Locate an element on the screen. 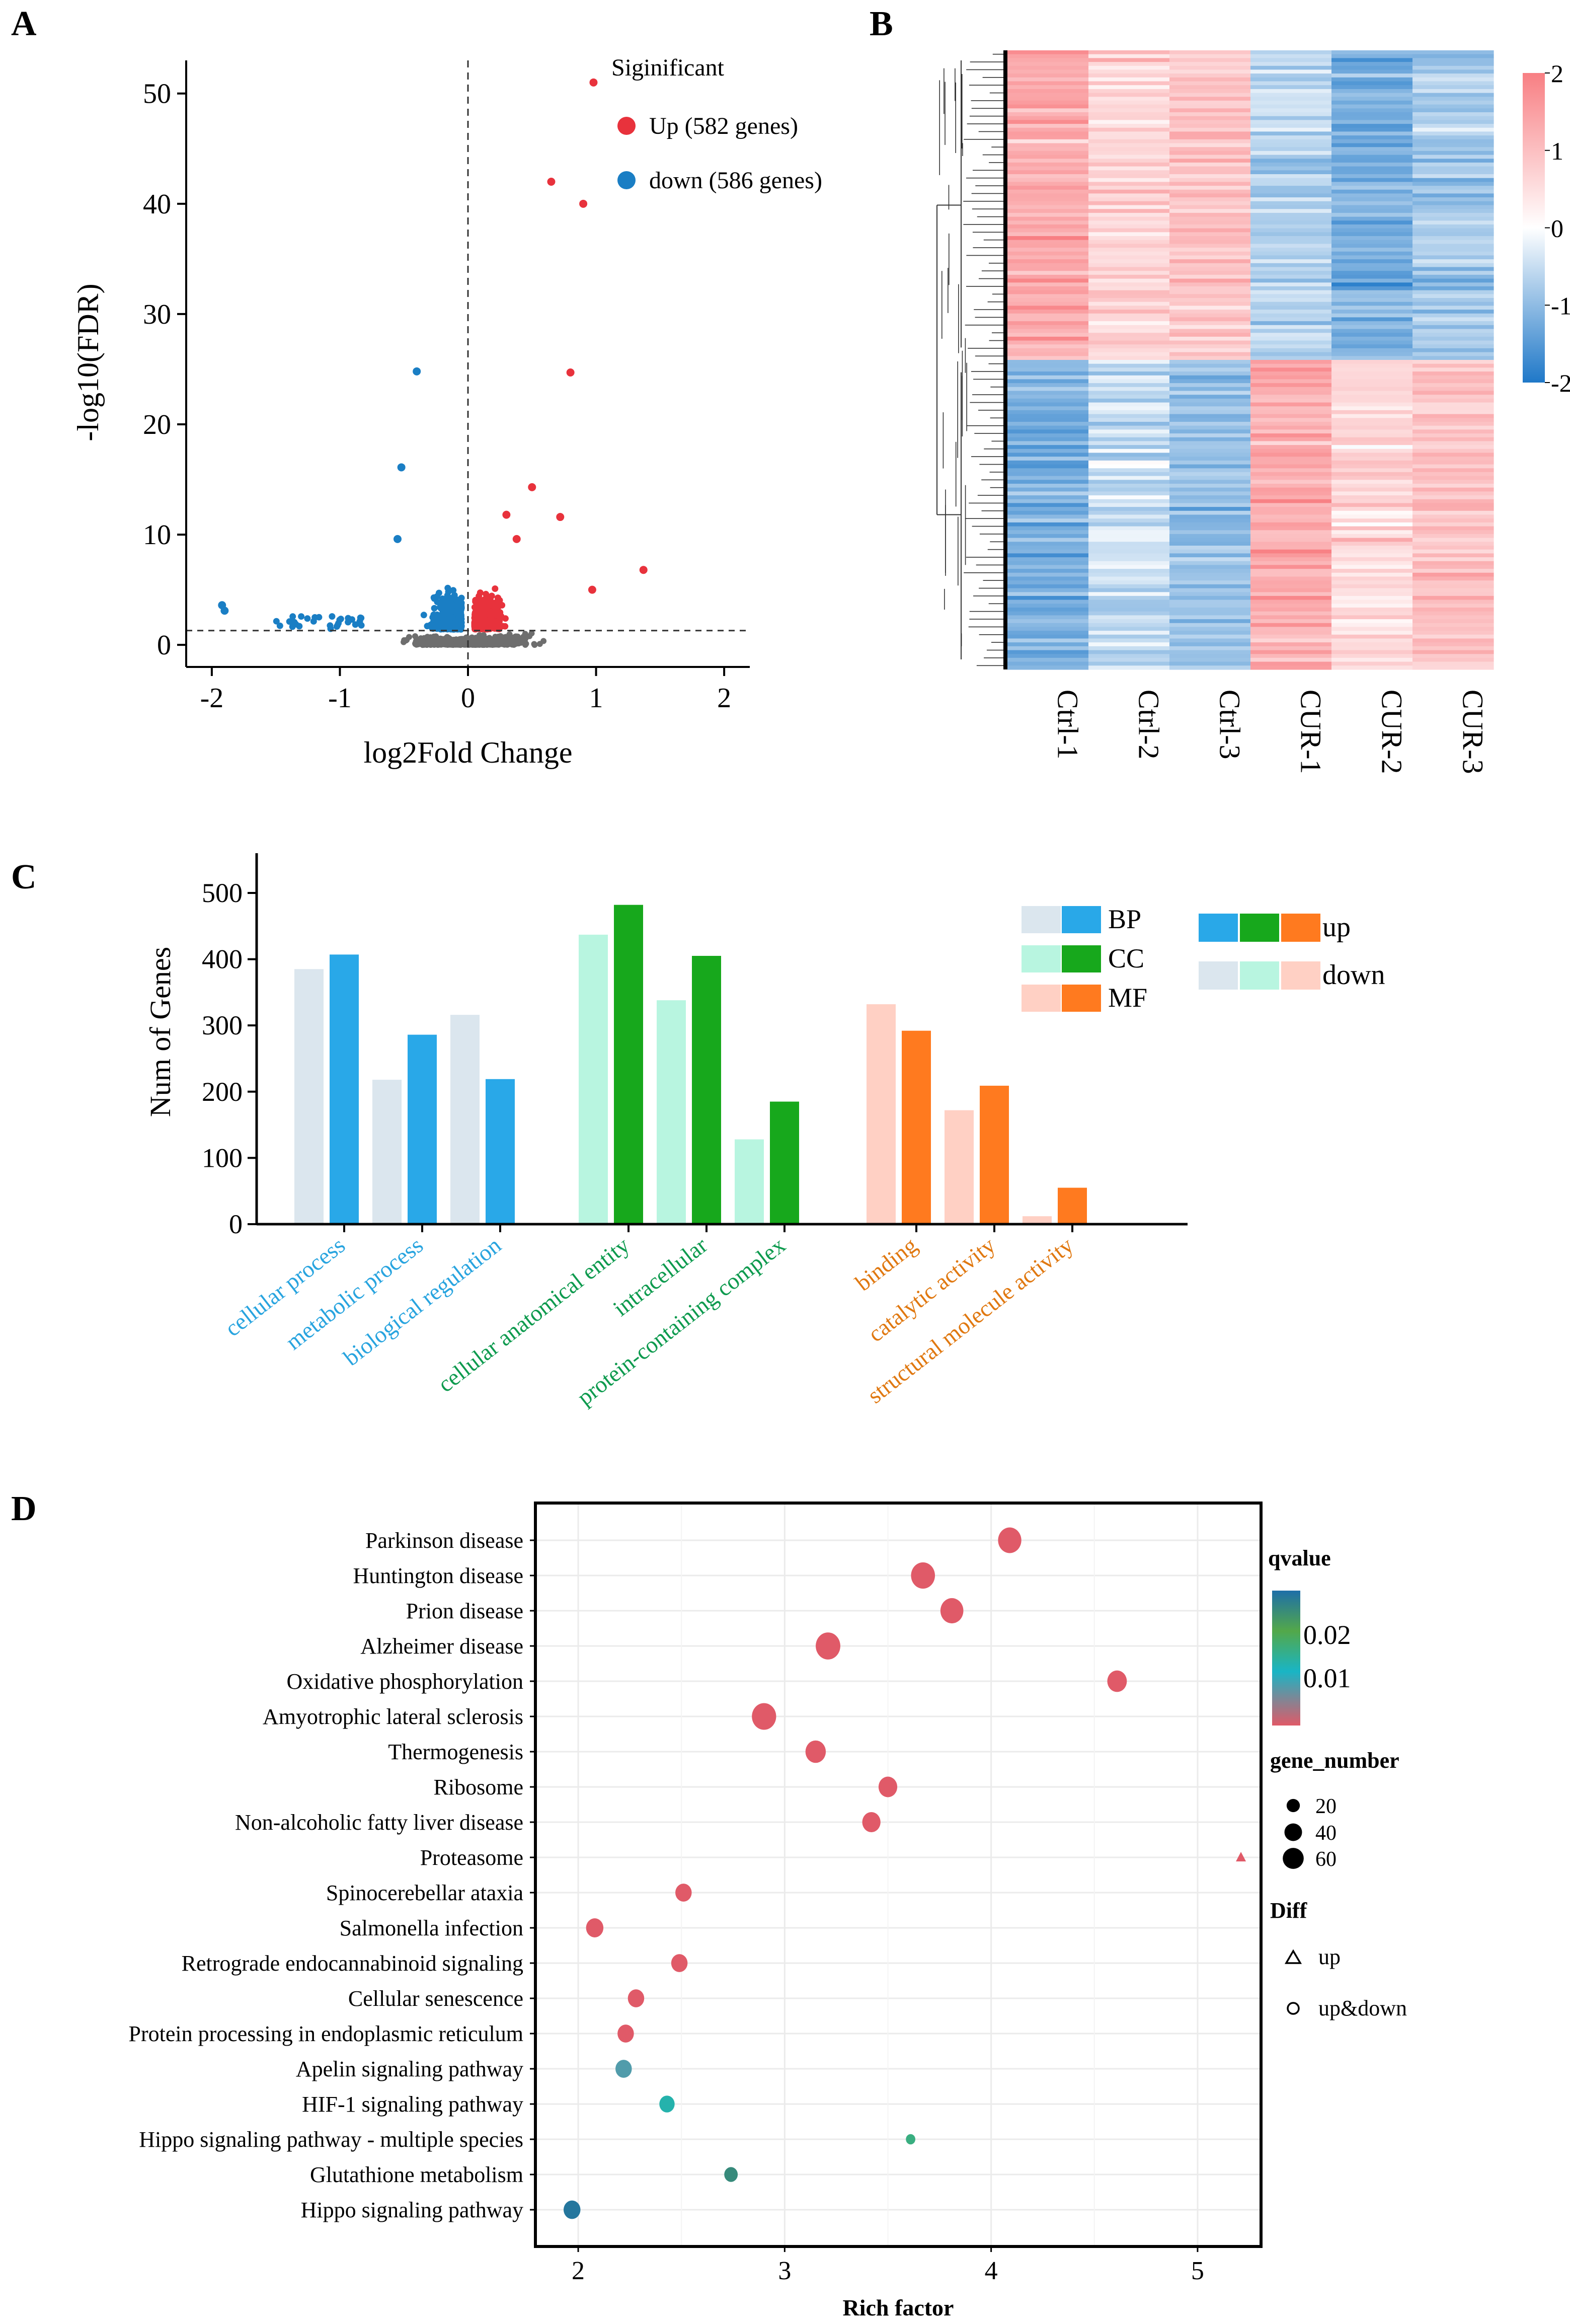  size-legend-label: 20 is located at coordinates (1326, 1806).